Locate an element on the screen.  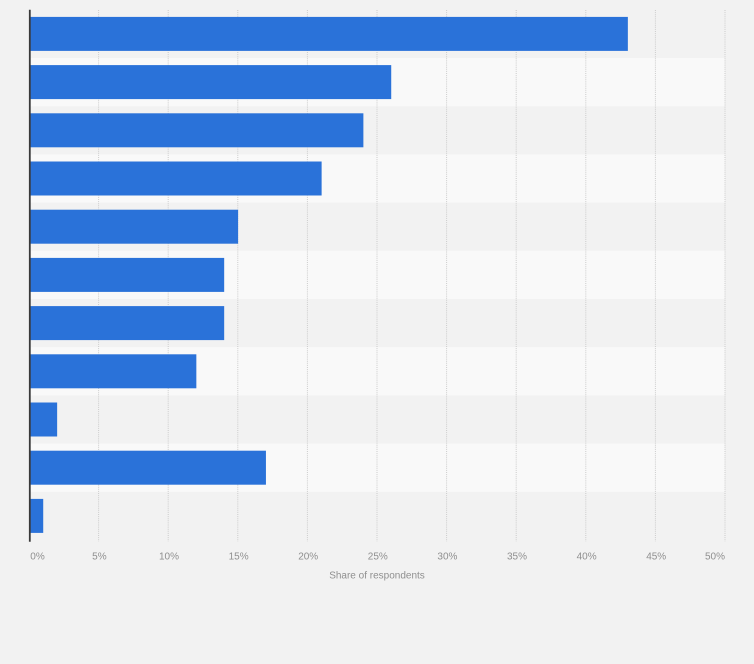
svg-text: 40% is located at coordinates (587, 557).